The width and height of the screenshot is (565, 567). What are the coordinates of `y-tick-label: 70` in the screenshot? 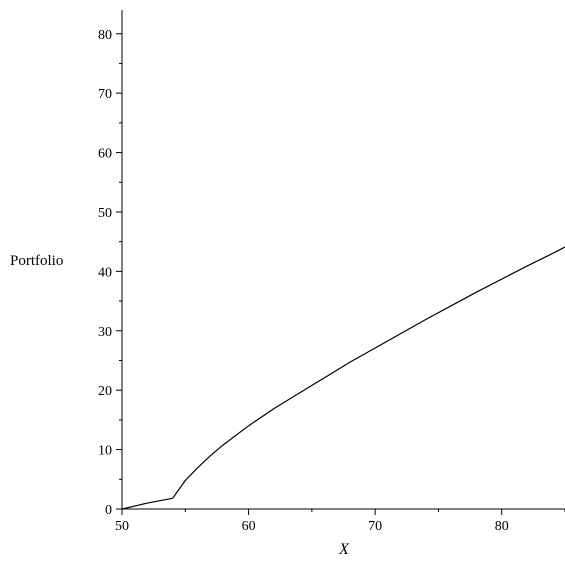 It's located at (105, 94).